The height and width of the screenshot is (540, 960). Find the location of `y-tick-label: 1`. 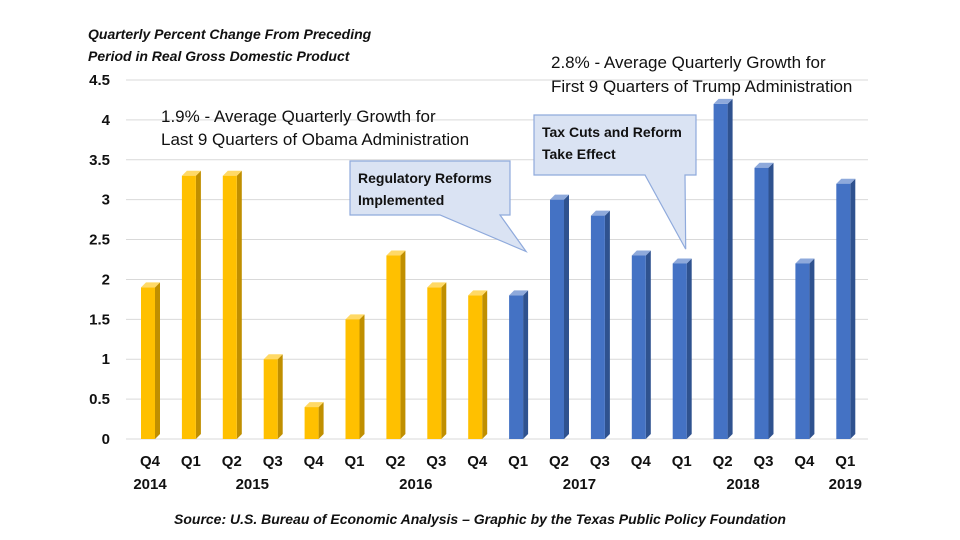

y-tick-label: 1 is located at coordinates (106, 359).